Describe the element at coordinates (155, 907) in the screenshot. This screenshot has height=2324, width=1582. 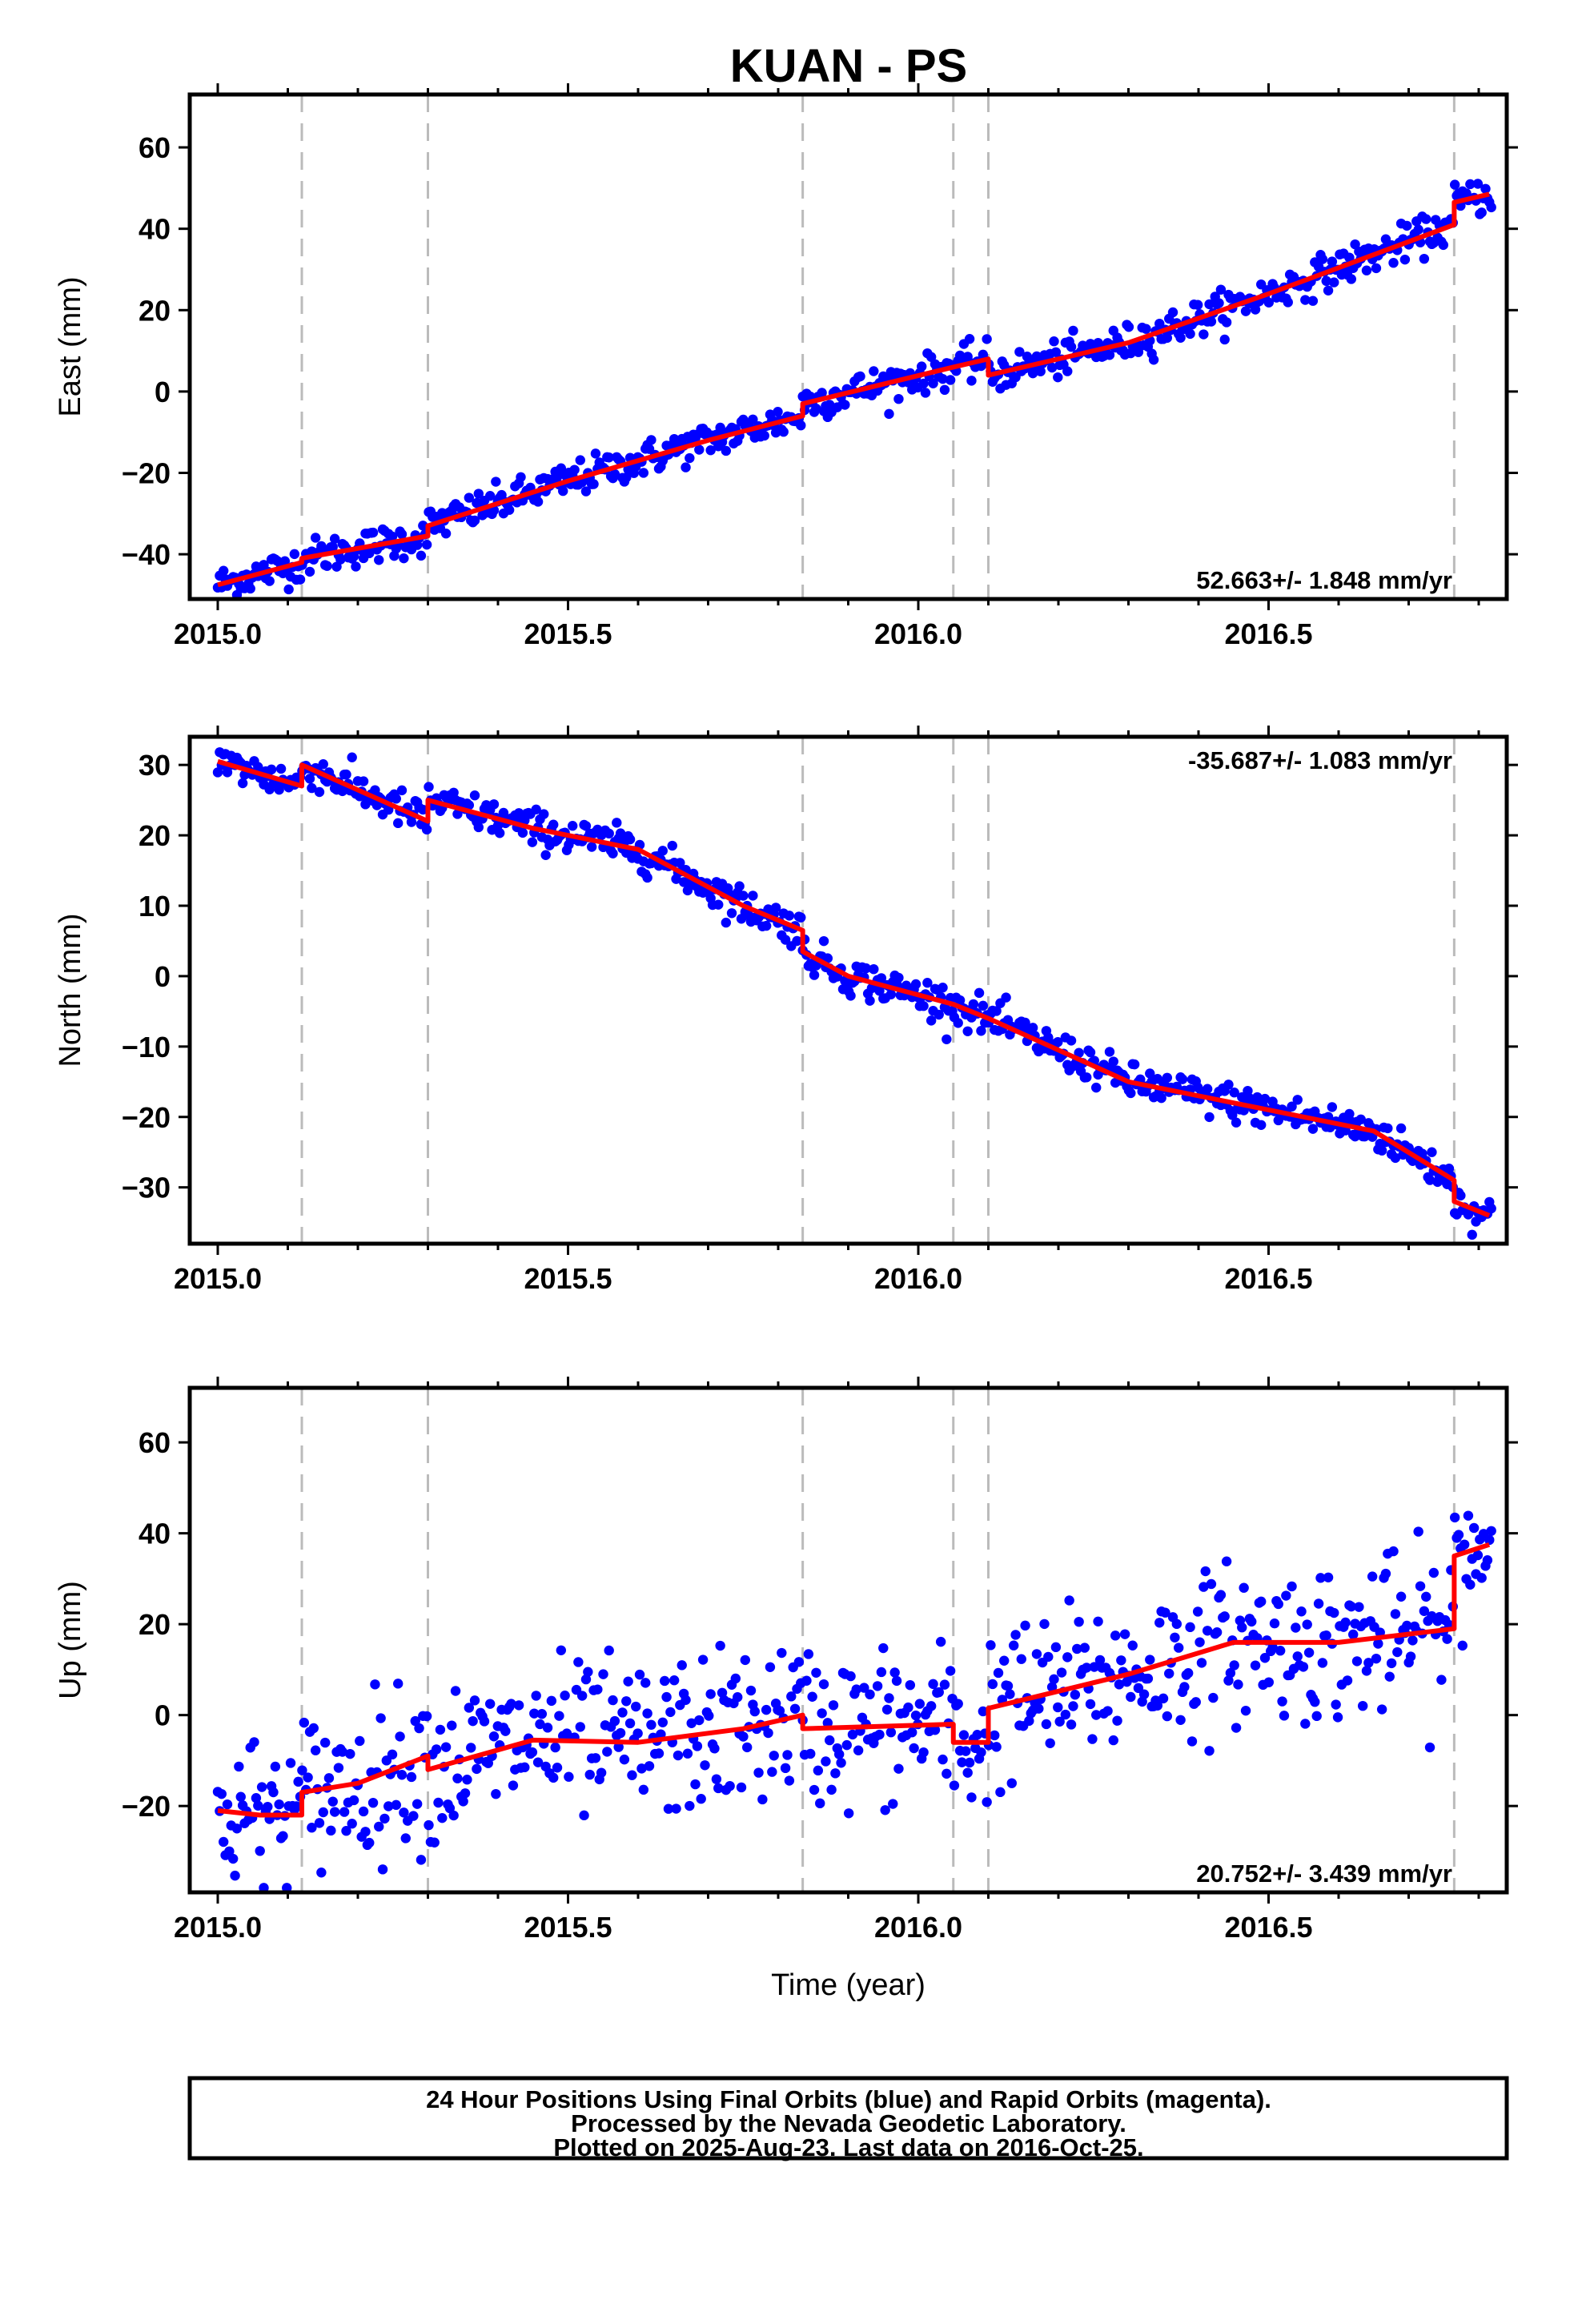
I see `north-y-tick-label: 10` at that location.